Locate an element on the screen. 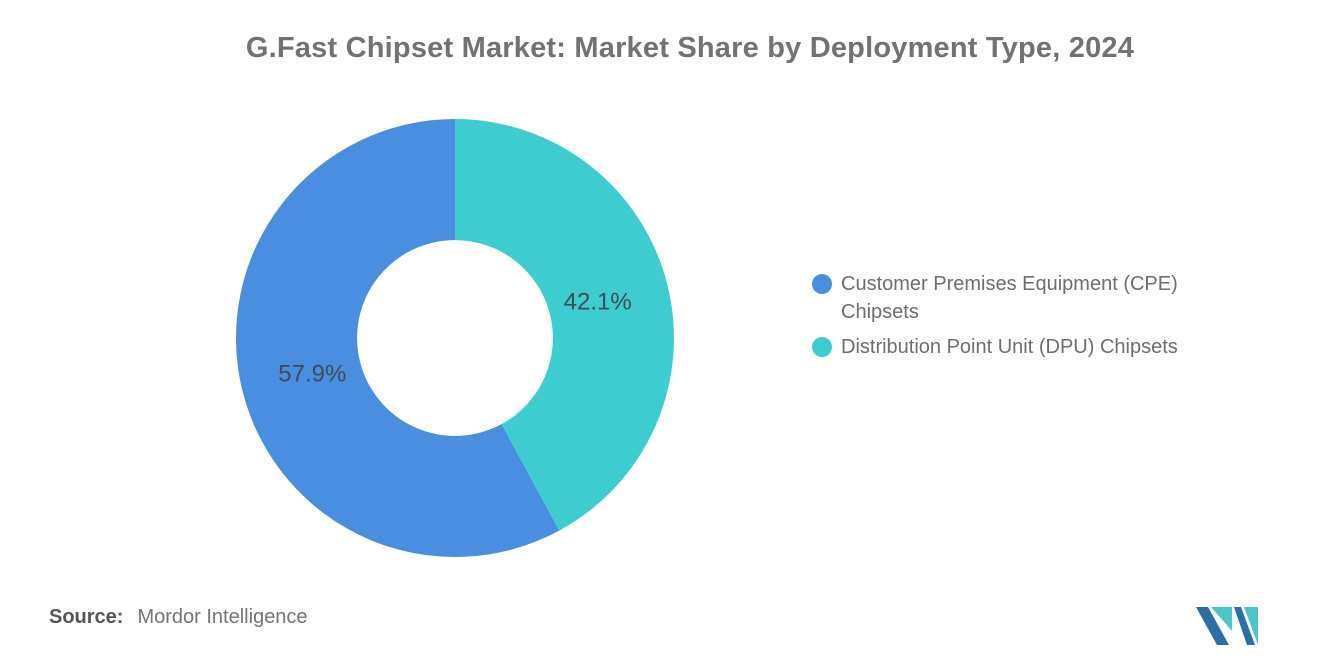  mordor-intelligence-logo is located at coordinates (1227, 626).